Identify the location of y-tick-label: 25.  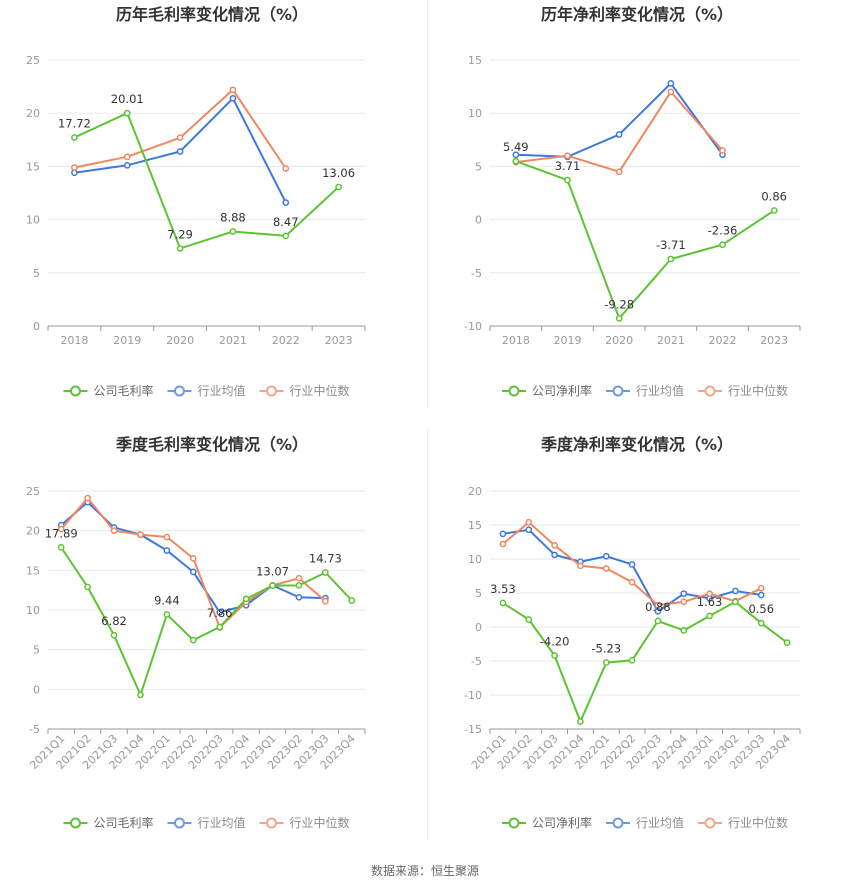
(33, 60).